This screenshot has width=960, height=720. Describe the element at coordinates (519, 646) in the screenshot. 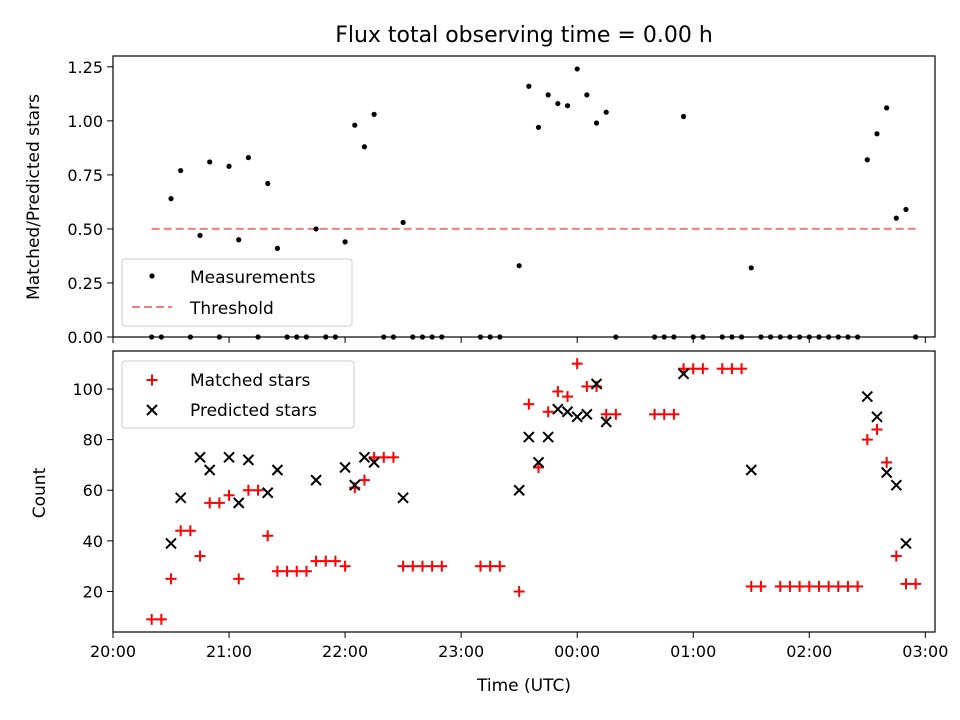

I see `x-ticks-bottom: 20:00 21:00 22:00 23:00 00:00 01:00 02:00 03:00` at that location.